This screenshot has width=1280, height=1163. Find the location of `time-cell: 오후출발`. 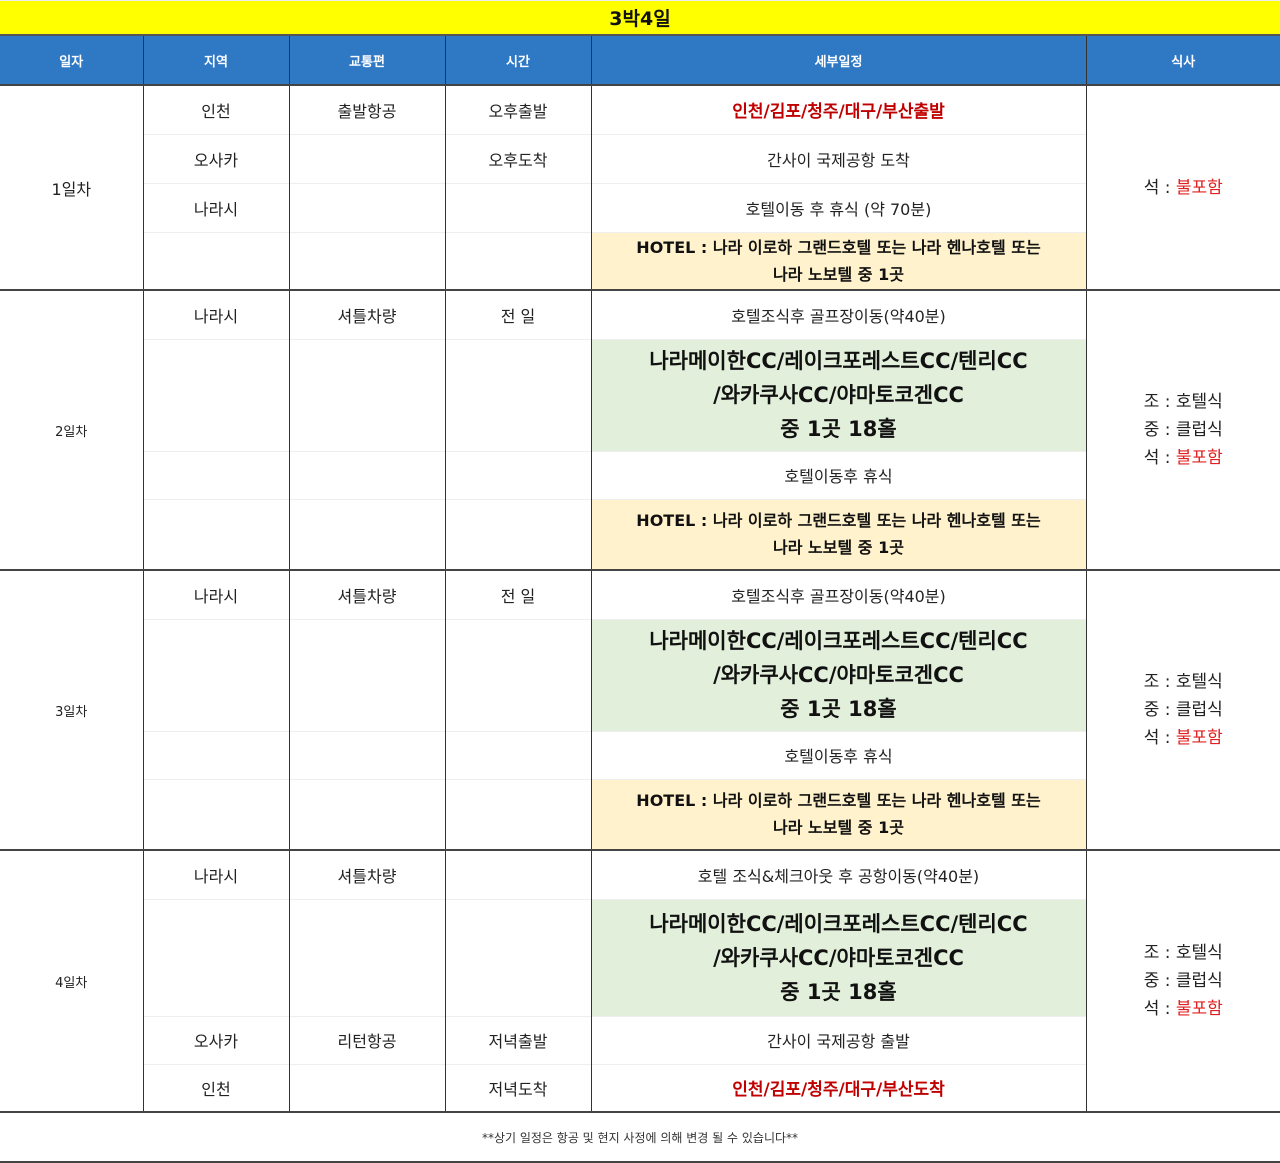

time-cell: 오후출발 is located at coordinates (517, 109).